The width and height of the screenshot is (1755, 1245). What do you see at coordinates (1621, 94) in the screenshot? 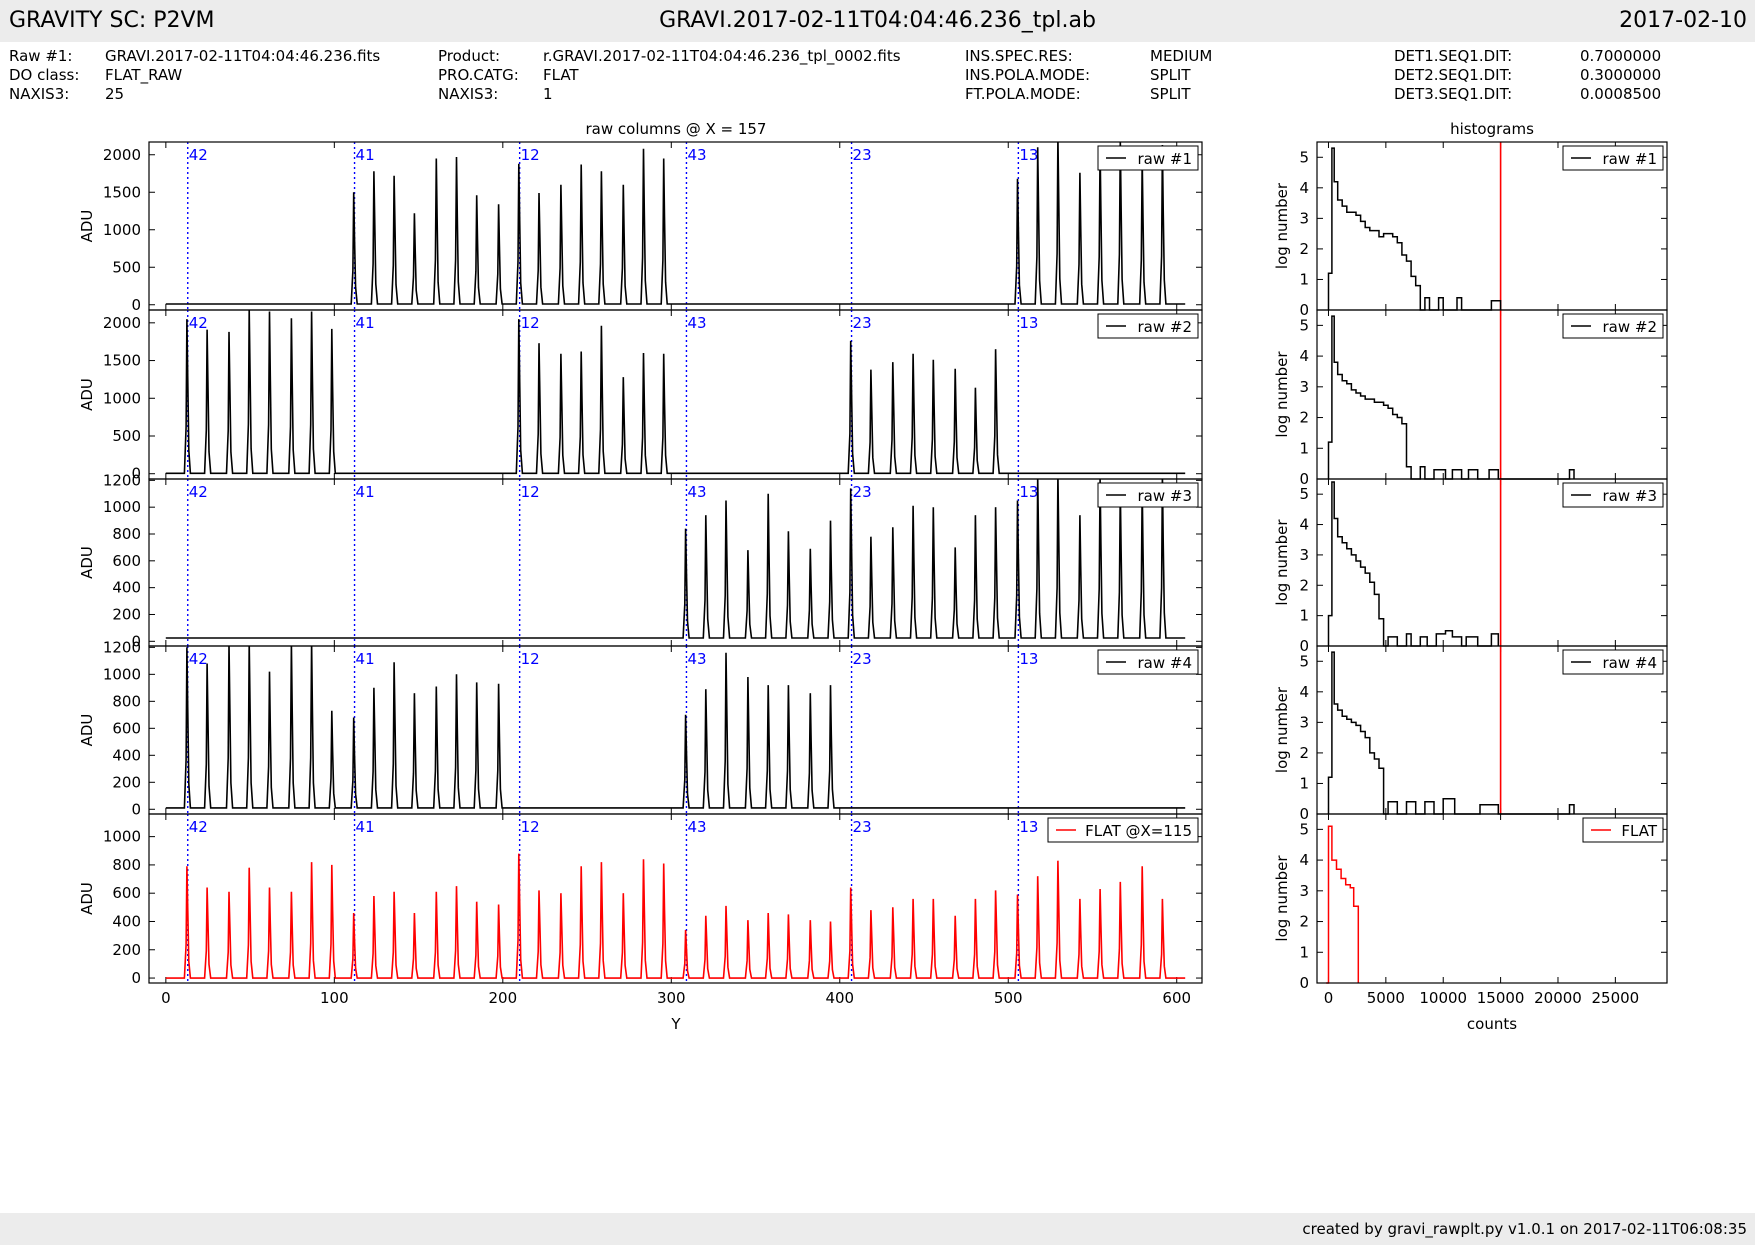
I see `info-value: 0.0008500` at bounding box center [1621, 94].